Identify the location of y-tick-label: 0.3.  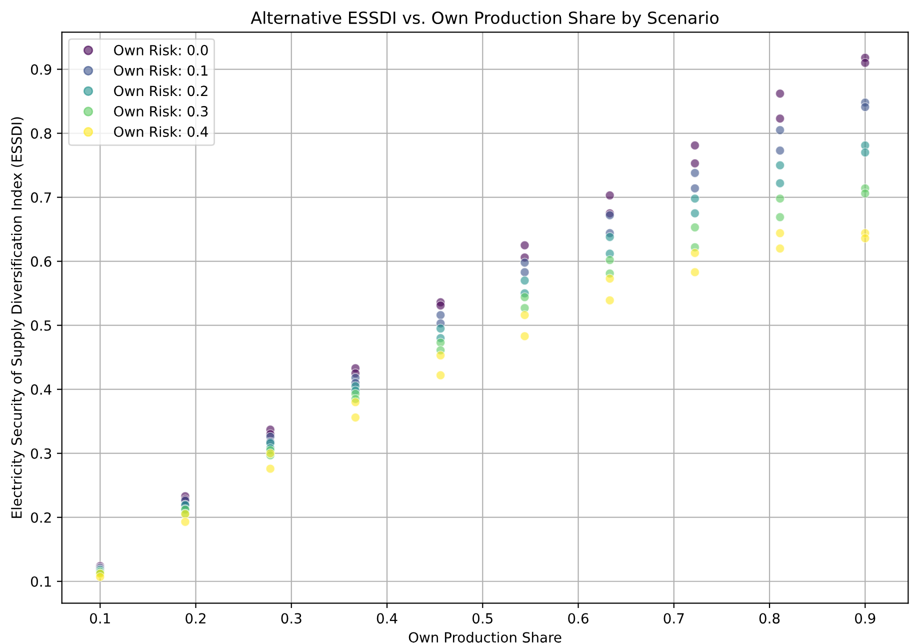
(41, 453).